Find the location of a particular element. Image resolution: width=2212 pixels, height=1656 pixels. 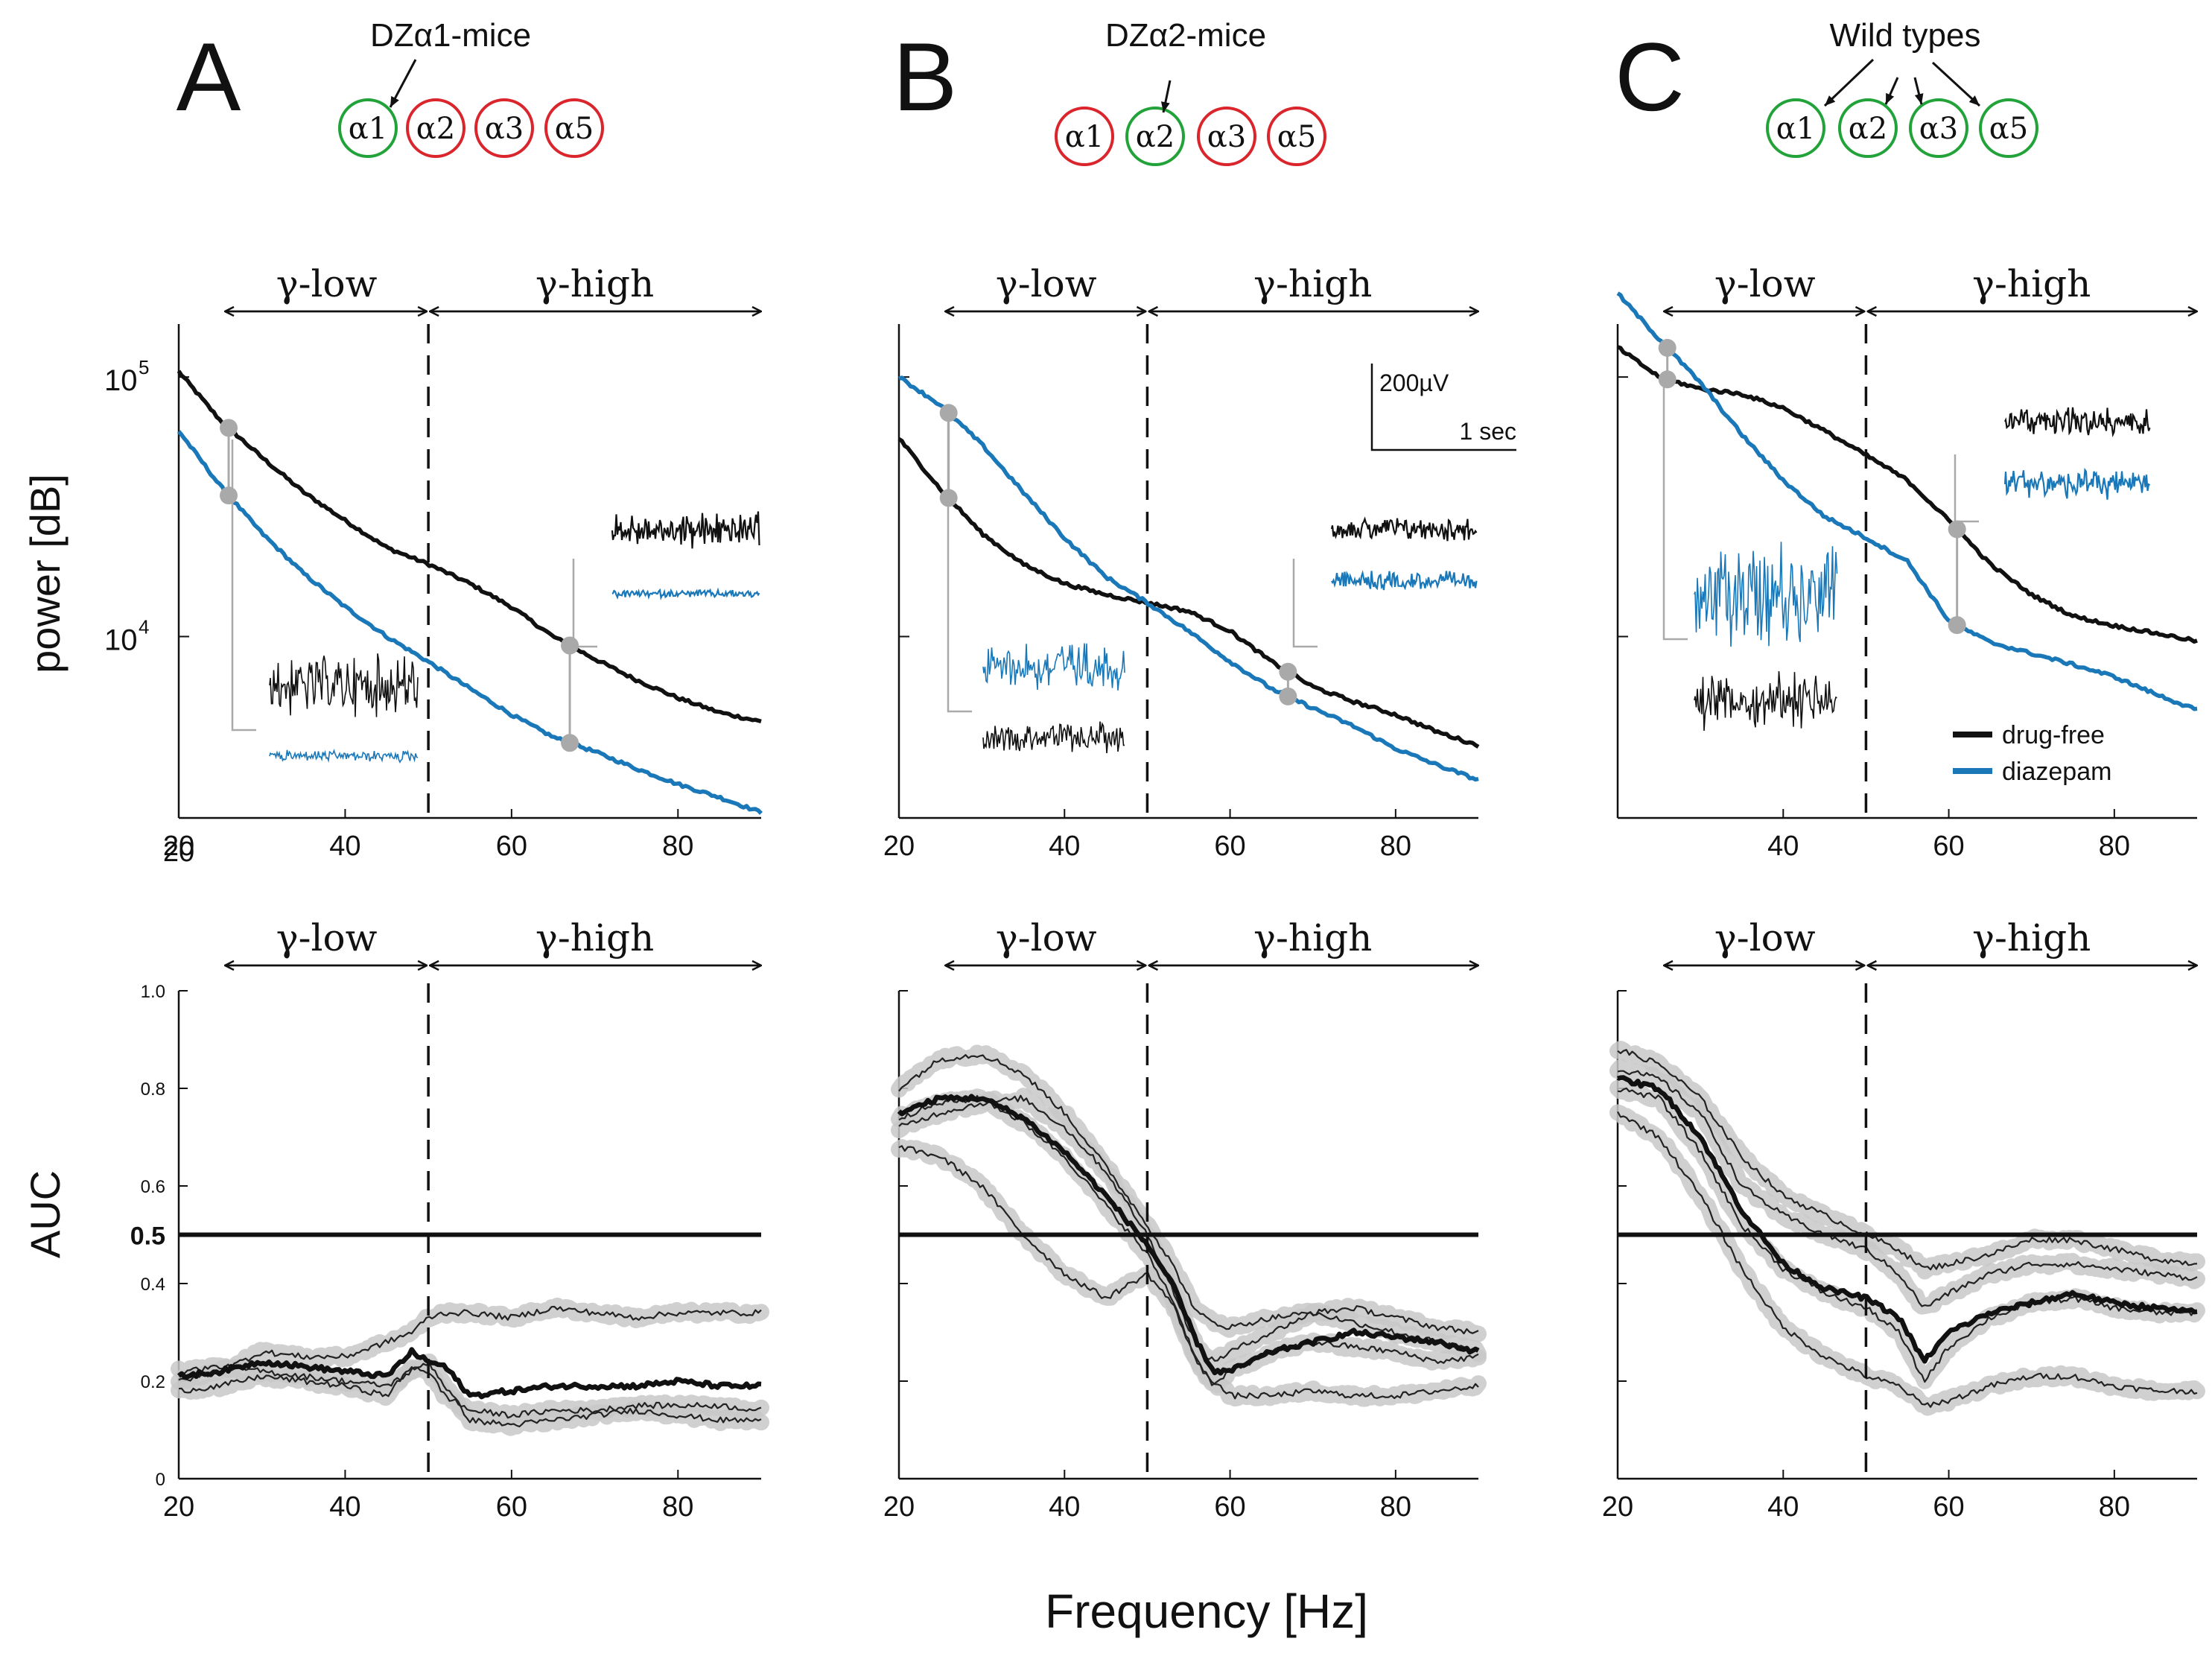

panel-letter-A: A is located at coordinates (209, 77).